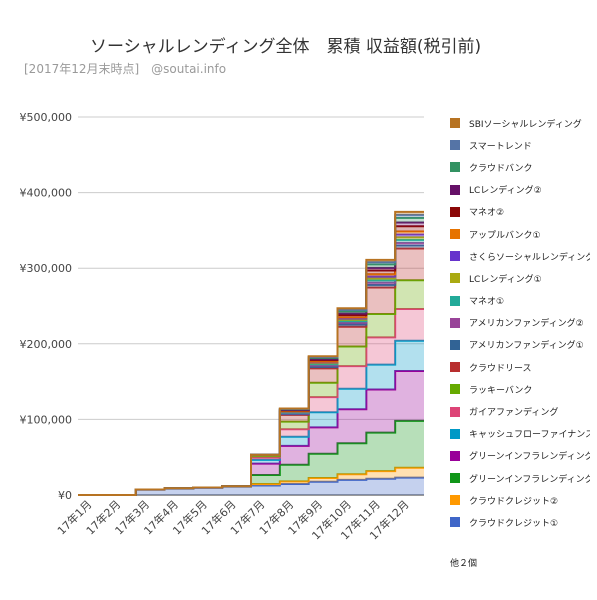  What do you see at coordinates (501, 390) in the screenshot?
I see `legend-label: ラッキーバンク` at bounding box center [501, 390].